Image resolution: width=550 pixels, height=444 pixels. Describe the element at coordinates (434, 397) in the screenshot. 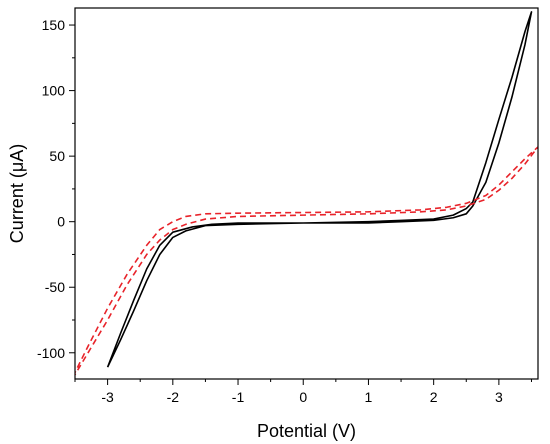

I see `x-tick-label: 2` at that location.